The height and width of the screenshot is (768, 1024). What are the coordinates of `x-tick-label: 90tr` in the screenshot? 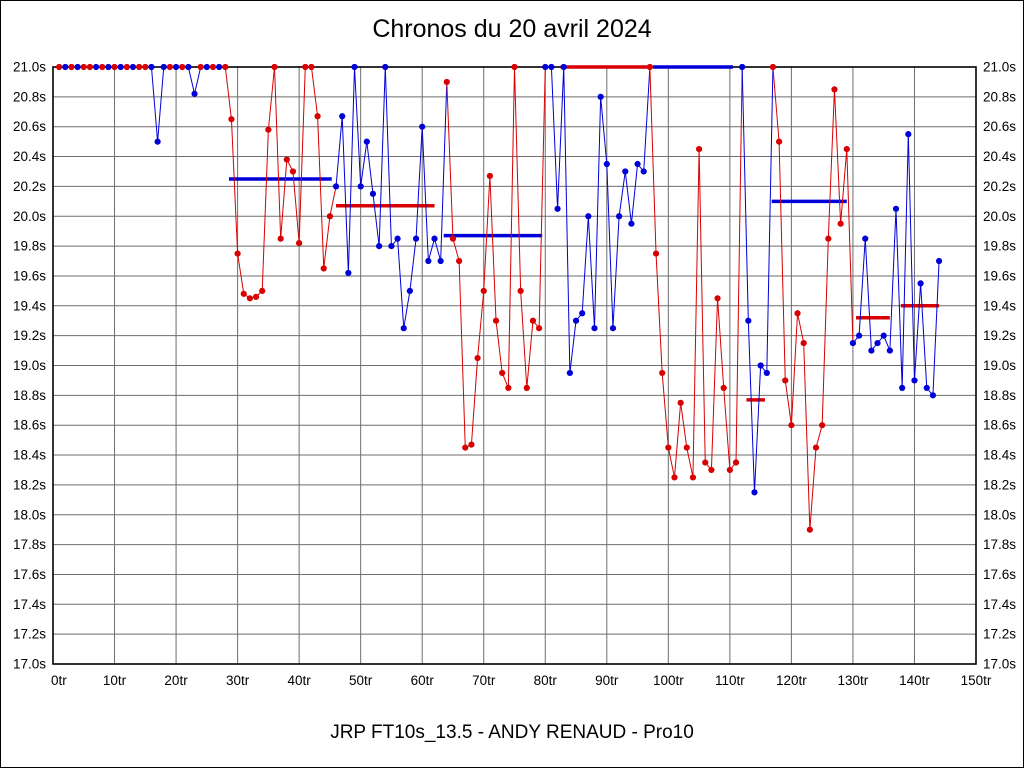 It's located at (607, 680).